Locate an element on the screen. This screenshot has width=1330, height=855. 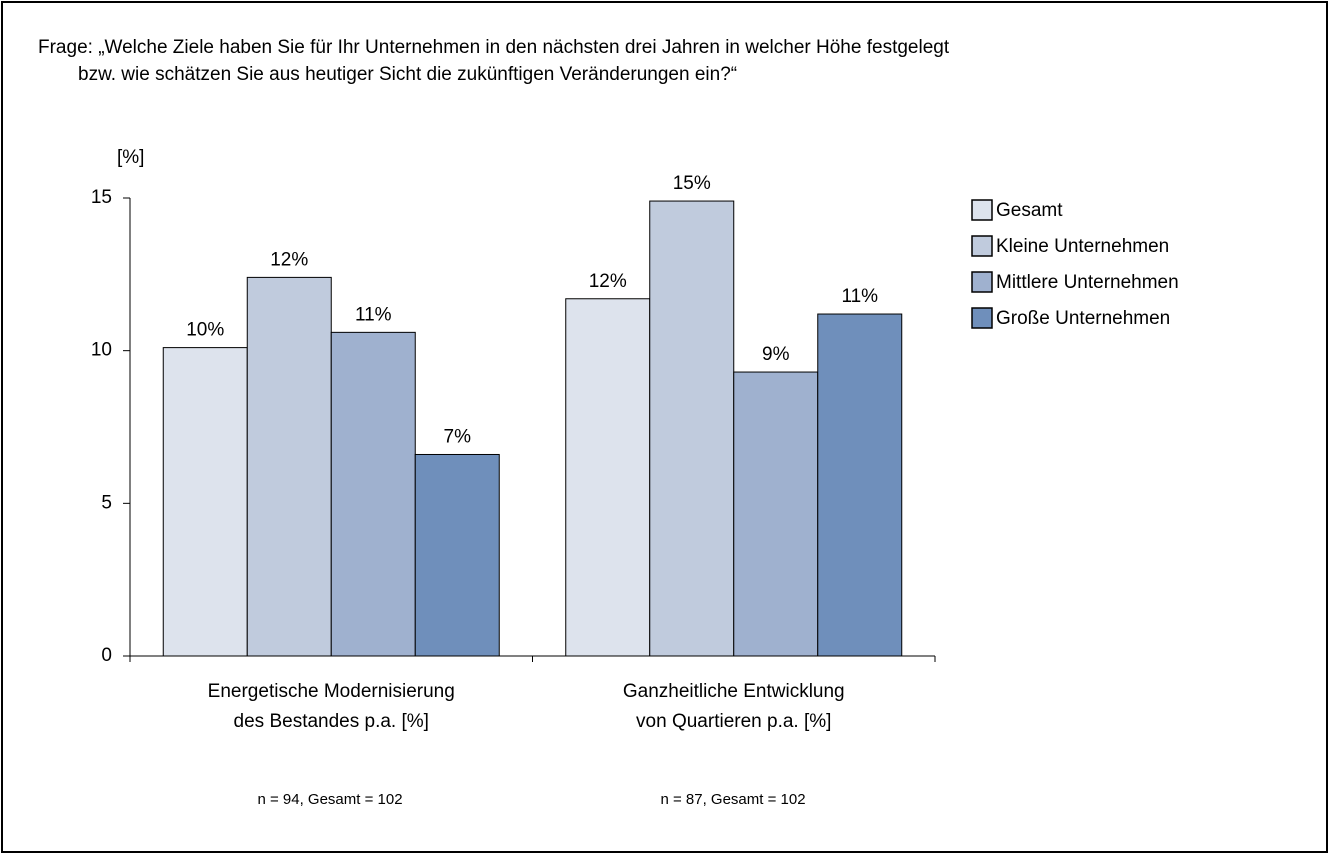
y-tick-label: 0 is located at coordinates (106, 655).